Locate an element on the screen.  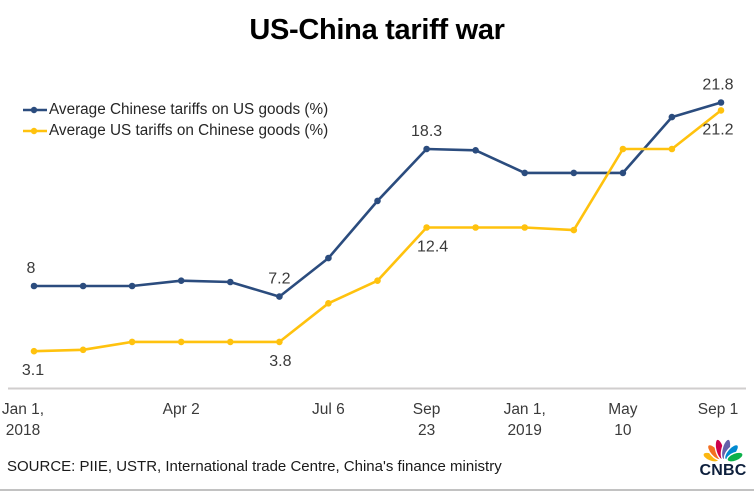
data-point-label: 21.2 is located at coordinates (717, 129).